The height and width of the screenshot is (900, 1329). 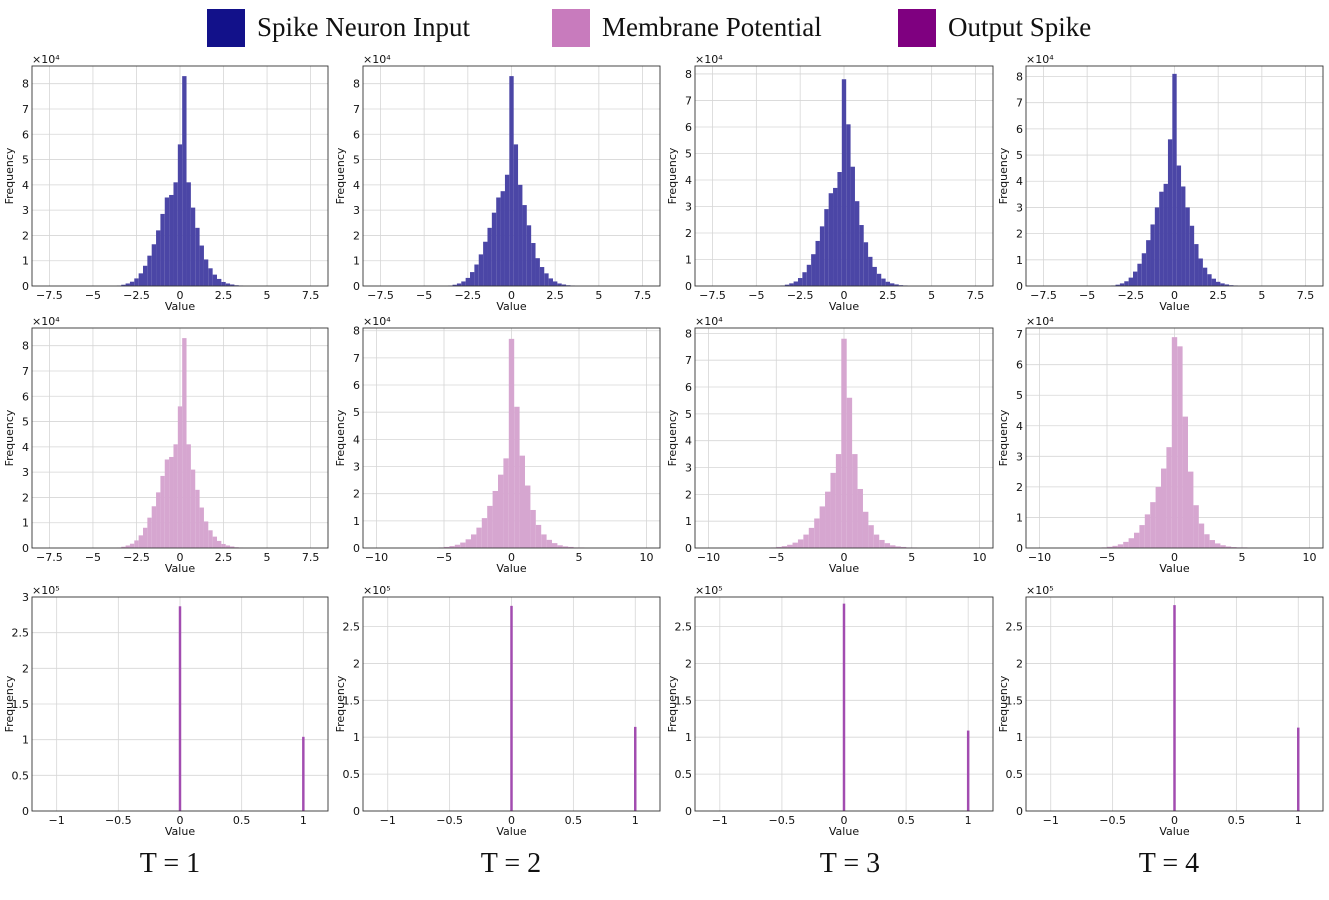 What do you see at coordinates (136, 557) in the screenshot?
I see `hist-membrane-t1-xtick-label-2: −2.5` at bounding box center [136, 557].